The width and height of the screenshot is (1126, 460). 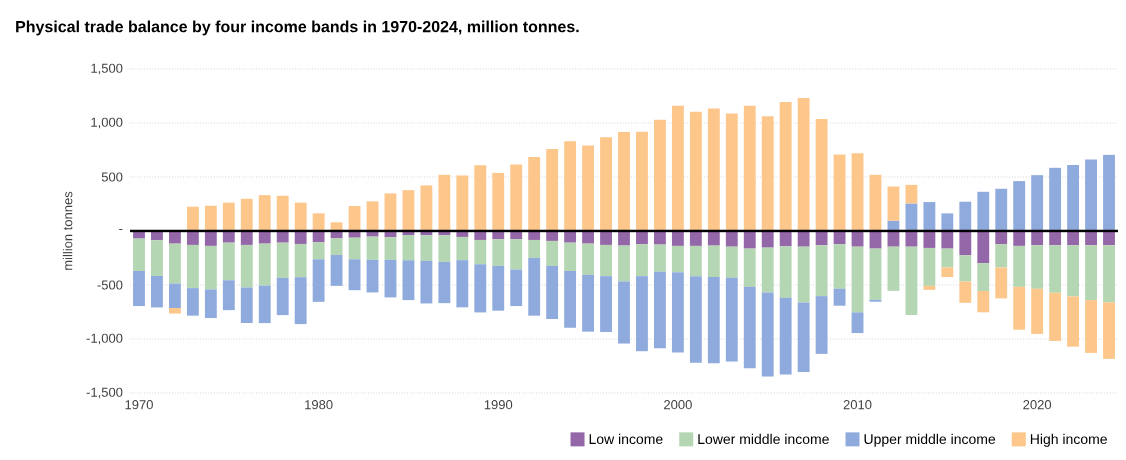 What do you see at coordinates (104, 393) in the screenshot?
I see `y-tick-label: -1,500` at bounding box center [104, 393].